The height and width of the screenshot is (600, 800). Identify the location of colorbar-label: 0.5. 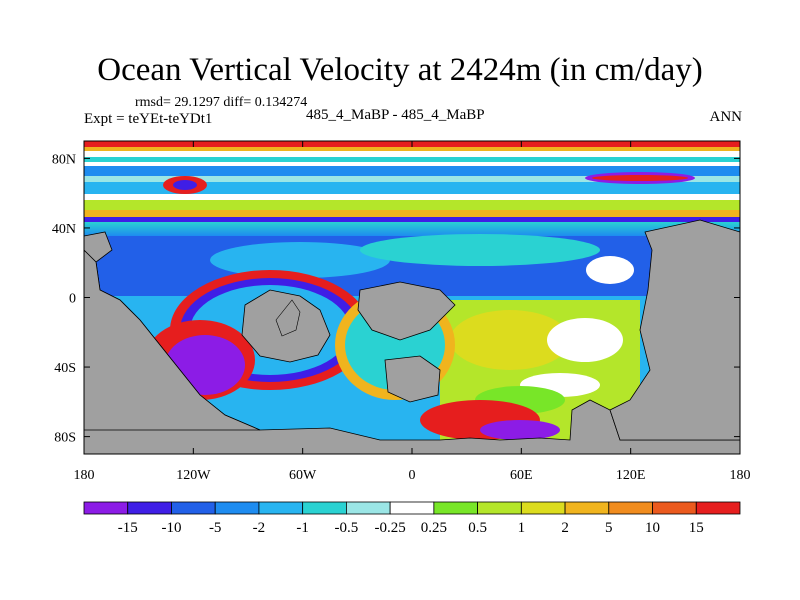
(477, 528).